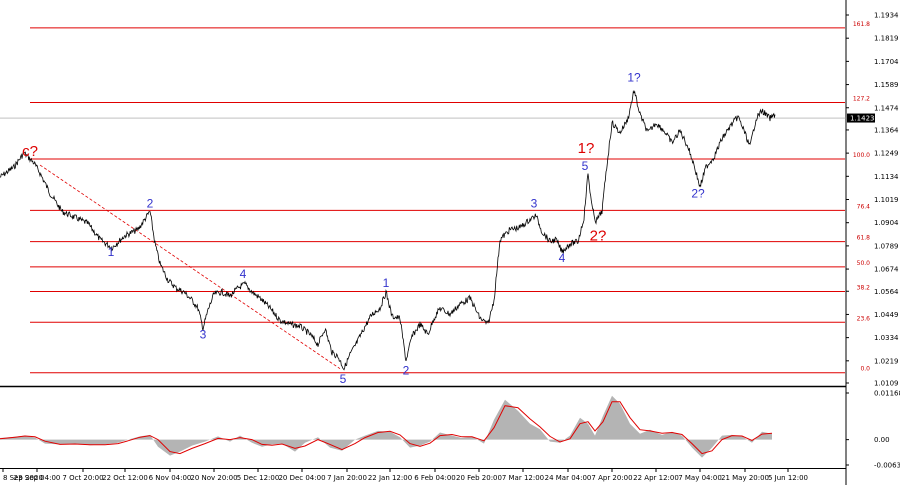 The width and height of the screenshot is (900, 485). Describe the element at coordinates (864, 263) in the screenshot. I see `fib-level-label: 50.0` at that location.